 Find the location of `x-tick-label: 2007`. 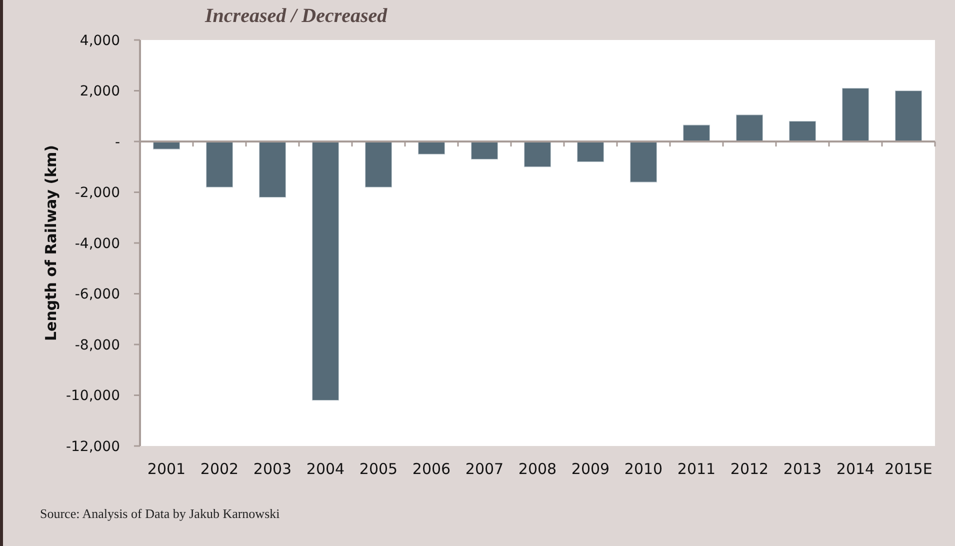

x-tick-label: 2007 is located at coordinates (484, 469).